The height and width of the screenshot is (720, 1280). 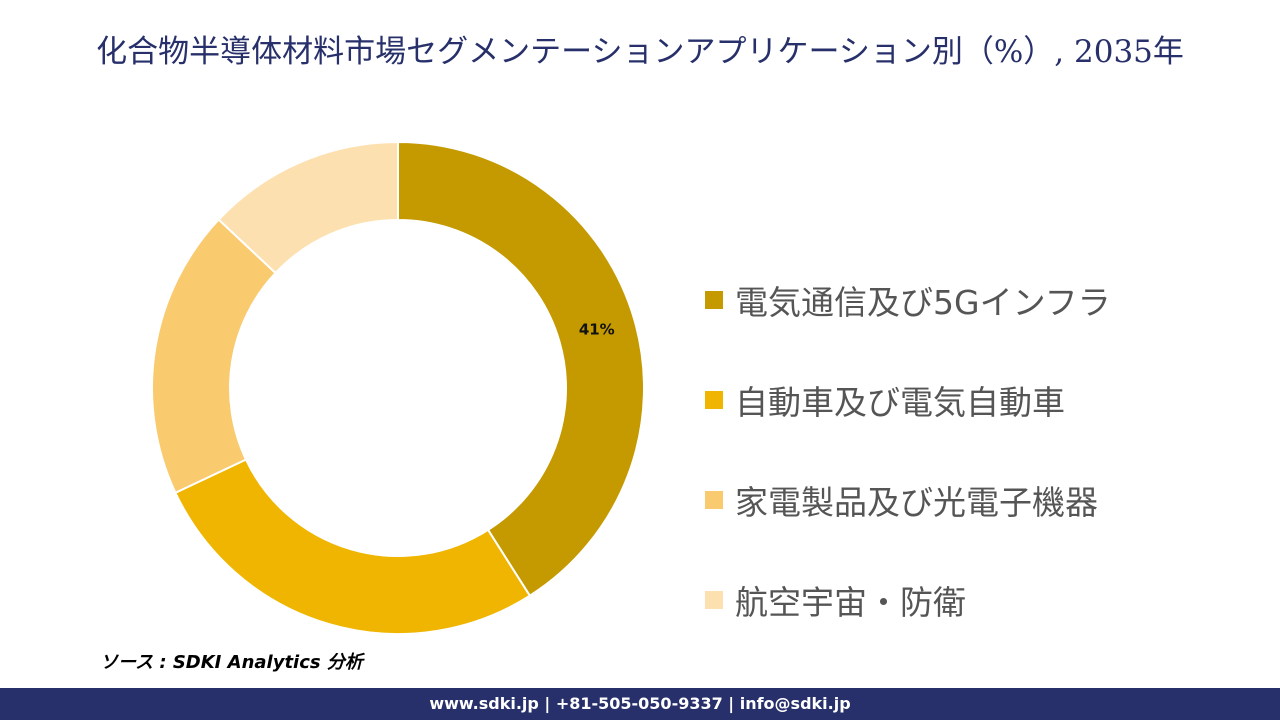 I want to click on legend-label: 家電製品及び光電子機器, so click(x=916, y=502).